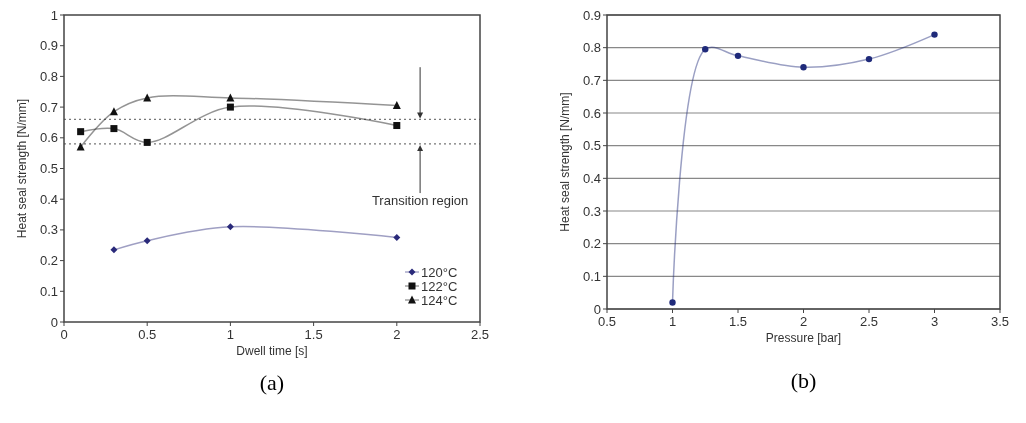 The width and height of the screenshot is (1026, 423). I want to click on x-tick-label: 3, so click(934, 321).